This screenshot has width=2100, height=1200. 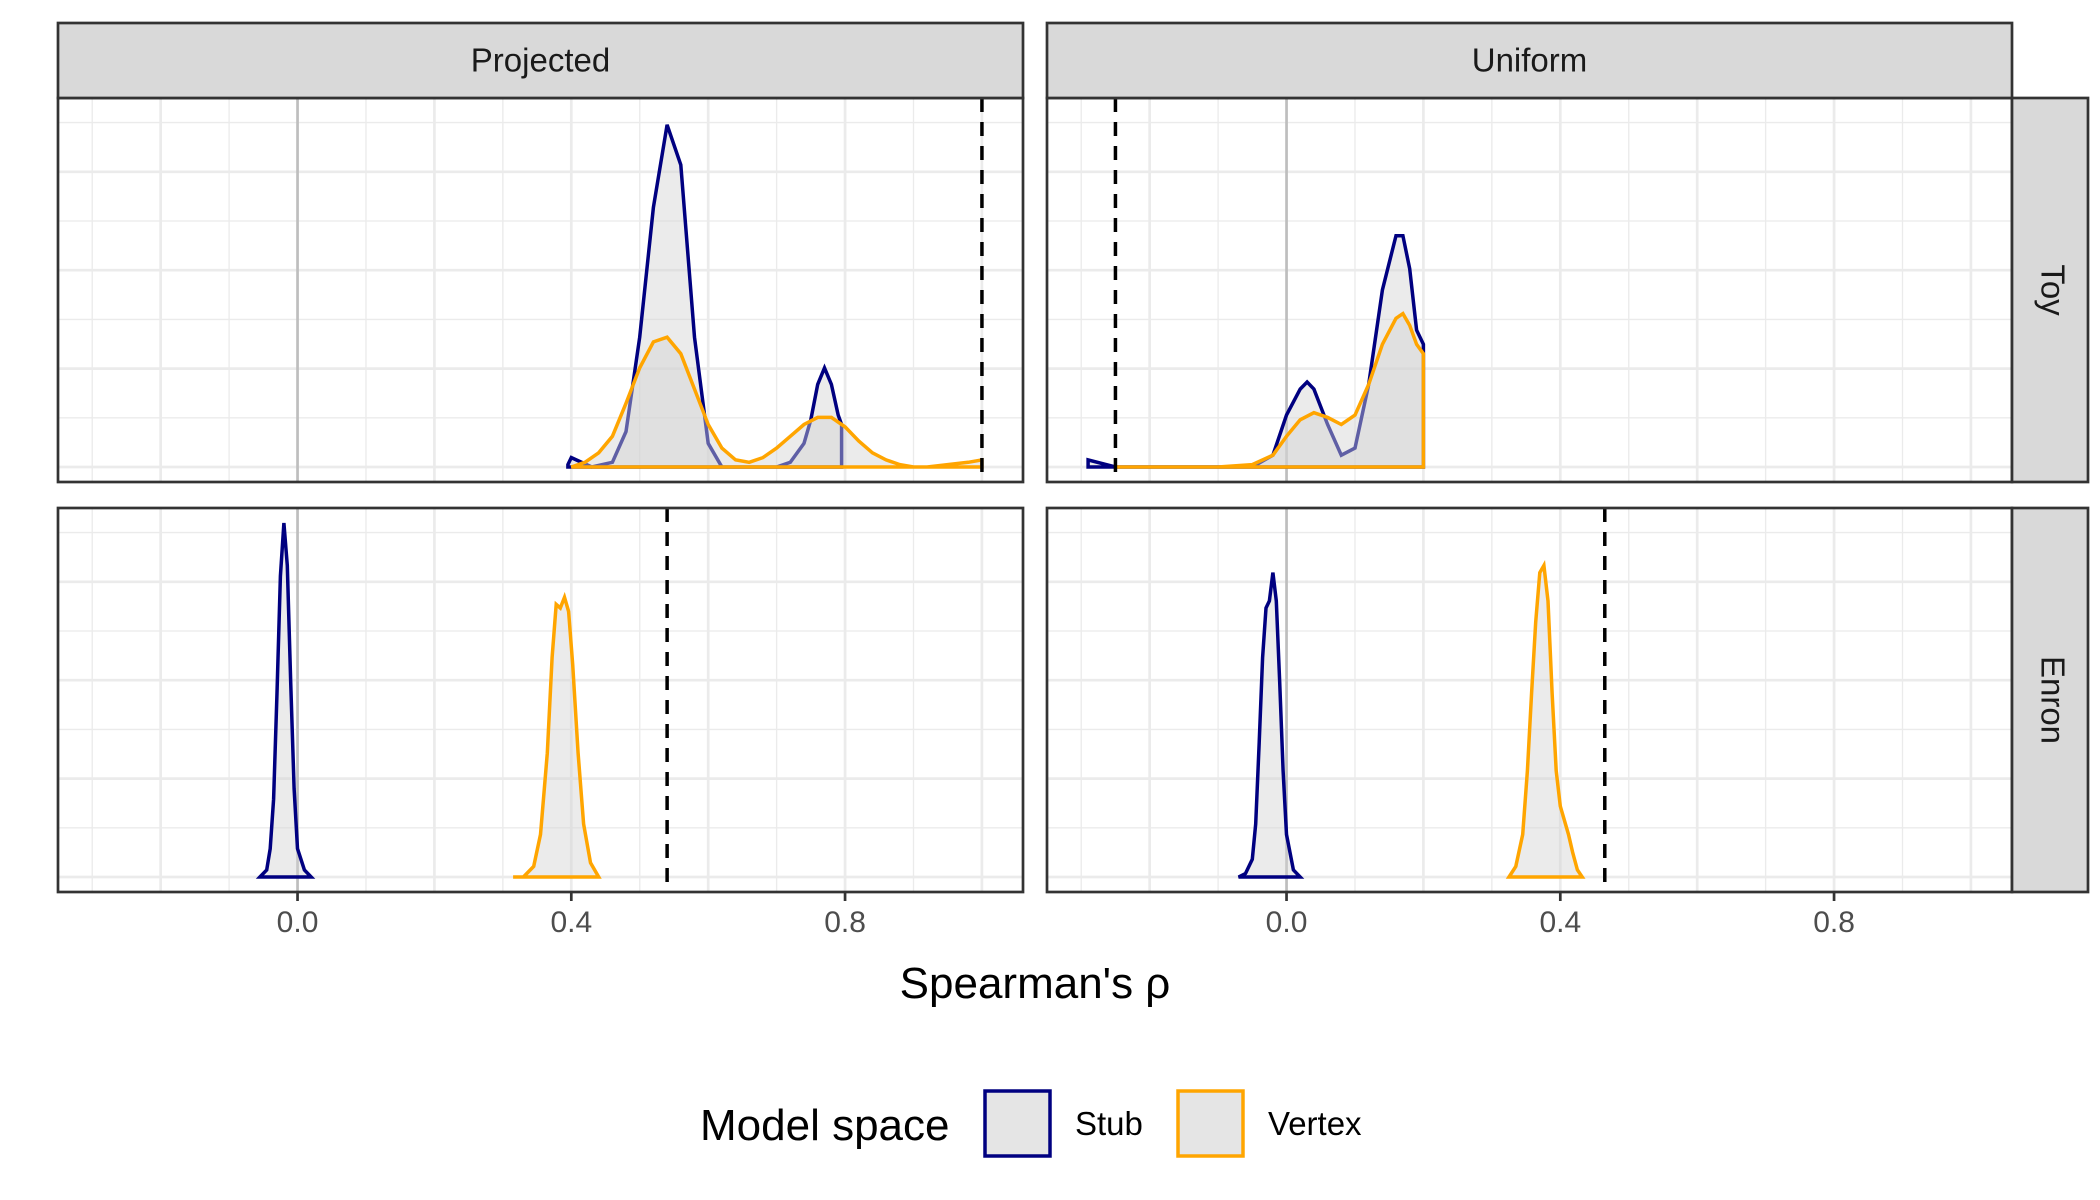 I want to click on legend-label-vertex: Vertex, so click(x=1315, y=1123).